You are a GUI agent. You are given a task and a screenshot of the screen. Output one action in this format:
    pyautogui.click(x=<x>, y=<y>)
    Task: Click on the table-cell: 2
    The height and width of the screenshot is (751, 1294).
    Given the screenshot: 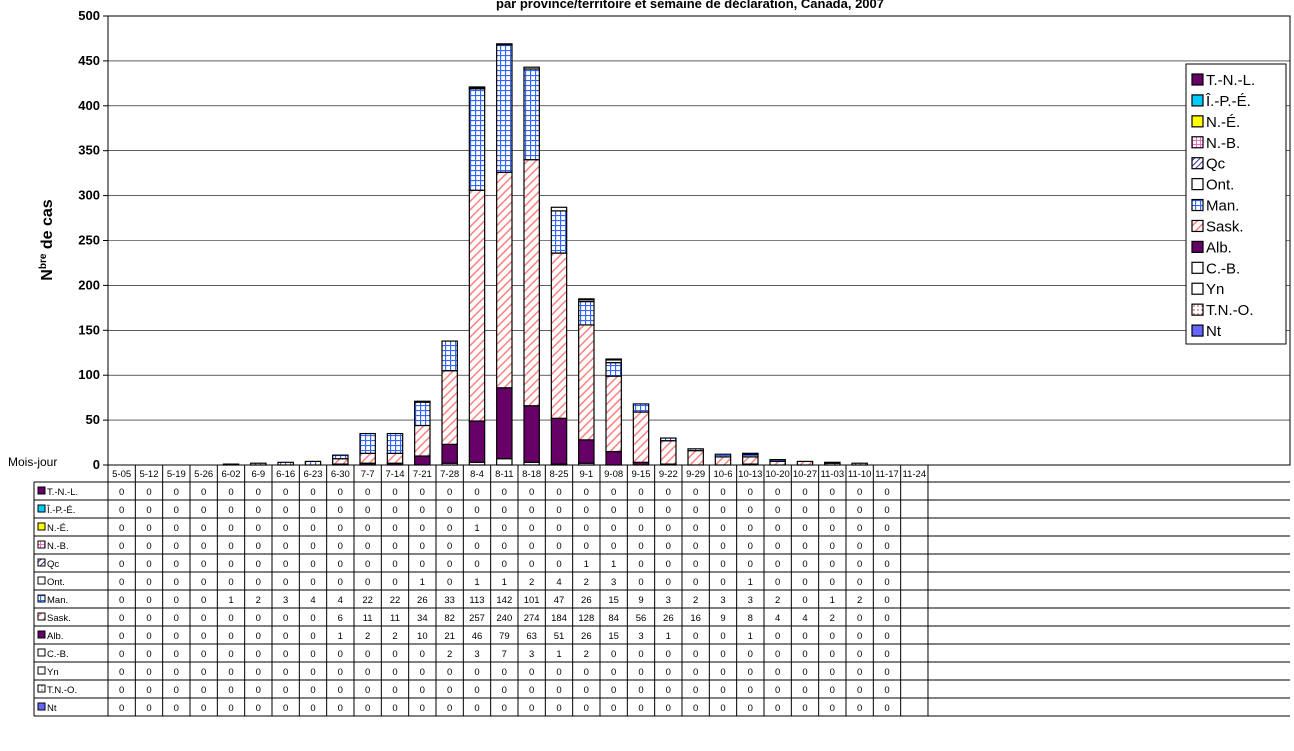 What is the action you would take?
    pyautogui.click(x=832, y=618)
    